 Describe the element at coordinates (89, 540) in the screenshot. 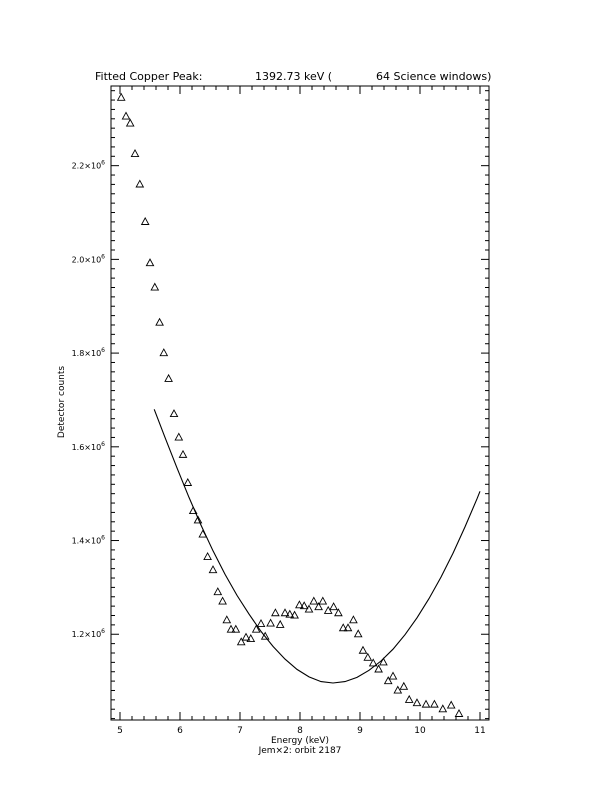

I see `y-tick-label: 1.4×10⁶` at that location.